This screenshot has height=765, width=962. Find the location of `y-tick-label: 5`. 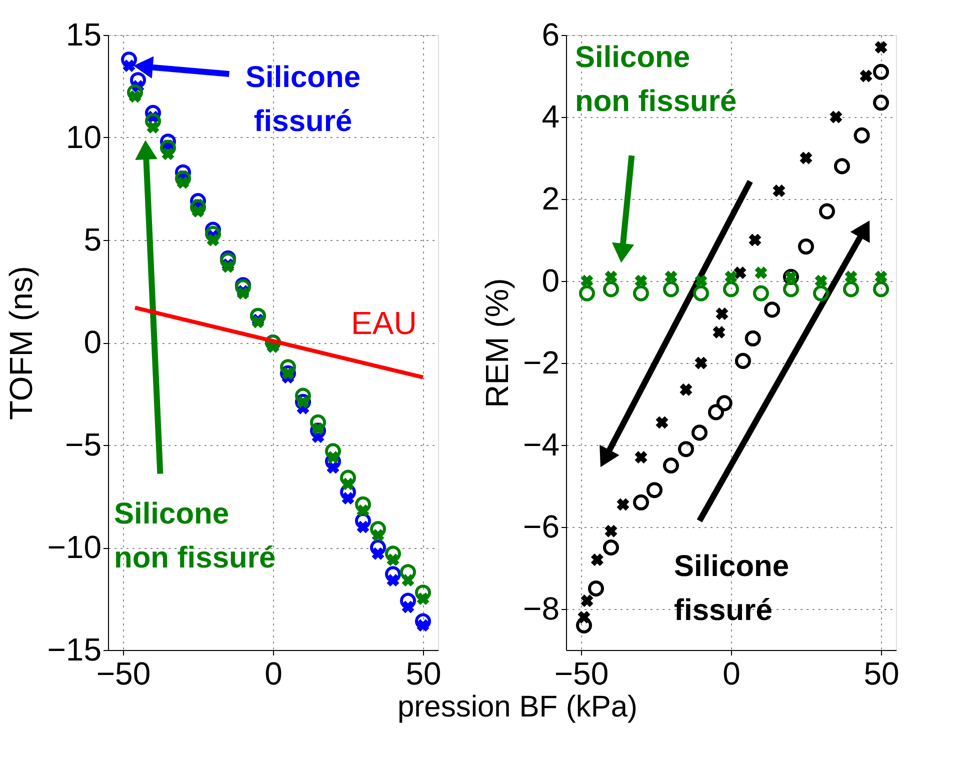

y-tick-label: 5 is located at coordinates (93, 240).